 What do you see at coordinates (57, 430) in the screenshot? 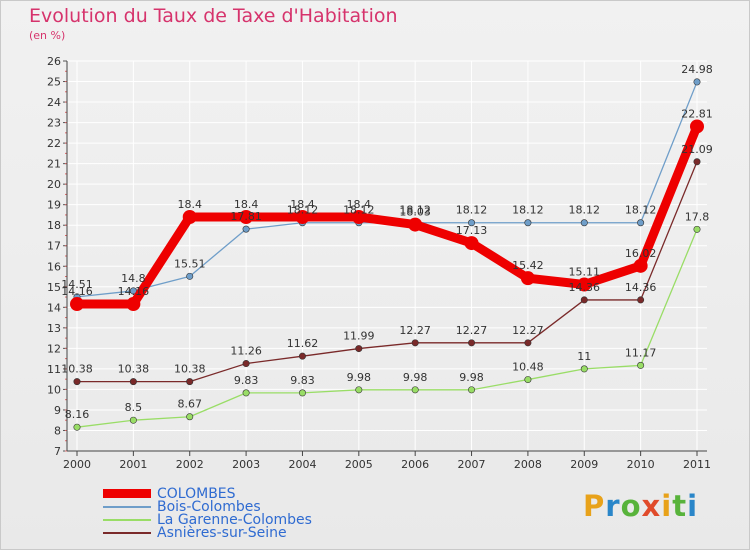
I see `y-tick-label: 8` at bounding box center [57, 430].